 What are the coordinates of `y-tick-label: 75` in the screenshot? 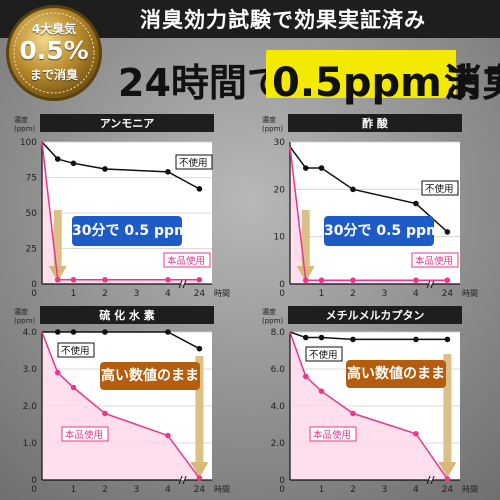 It's located at (31, 179).